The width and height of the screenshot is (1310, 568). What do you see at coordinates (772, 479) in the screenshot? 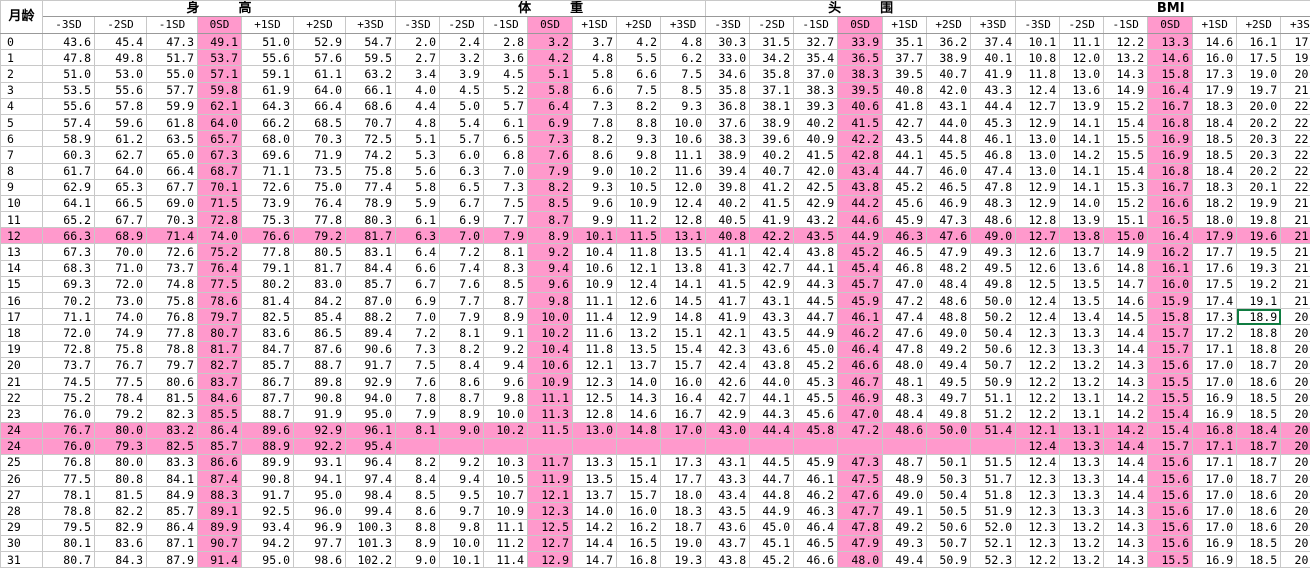
I see `value-cell: 44.7` at bounding box center [772, 479].